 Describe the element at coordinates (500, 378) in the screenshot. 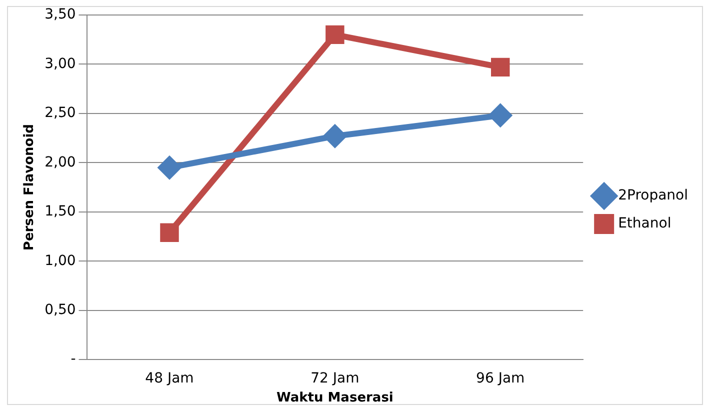

I see `x-tick-label: 96 Jam` at that location.